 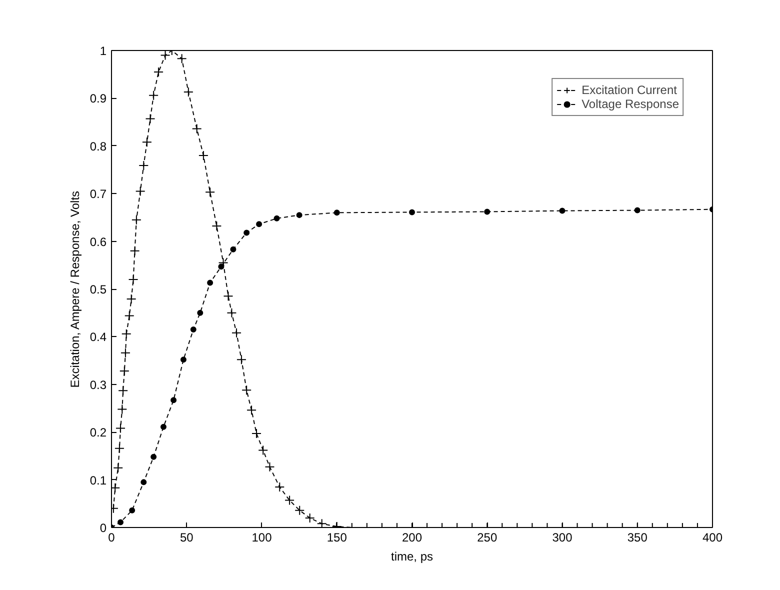 What do you see at coordinates (412, 557) in the screenshot?
I see `x-axis-title: time, ps` at bounding box center [412, 557].